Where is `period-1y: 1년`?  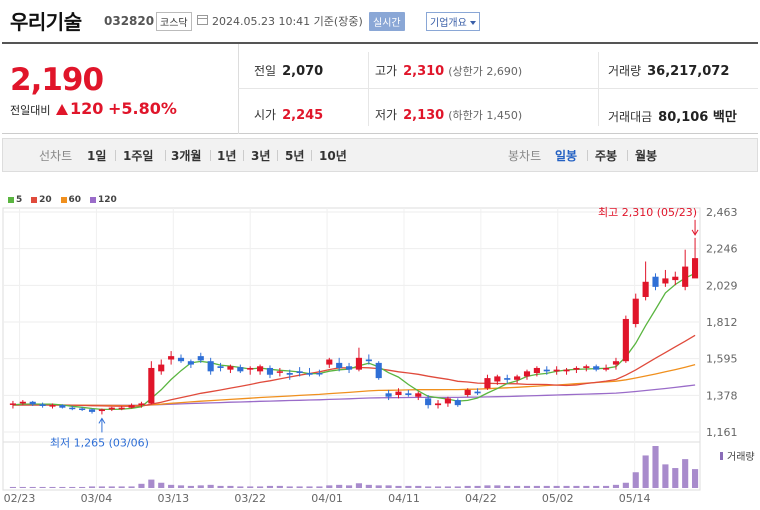 period-1y: 1년 is located at coordinates (227, 156).